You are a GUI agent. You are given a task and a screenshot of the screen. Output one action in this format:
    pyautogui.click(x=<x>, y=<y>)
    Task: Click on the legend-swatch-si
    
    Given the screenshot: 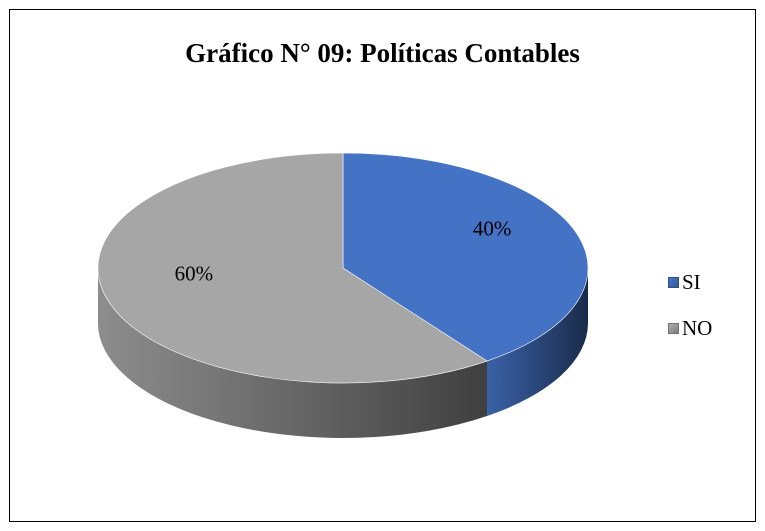 What is the action you would take?
    pyautogui.click(x=673, y=282)
    